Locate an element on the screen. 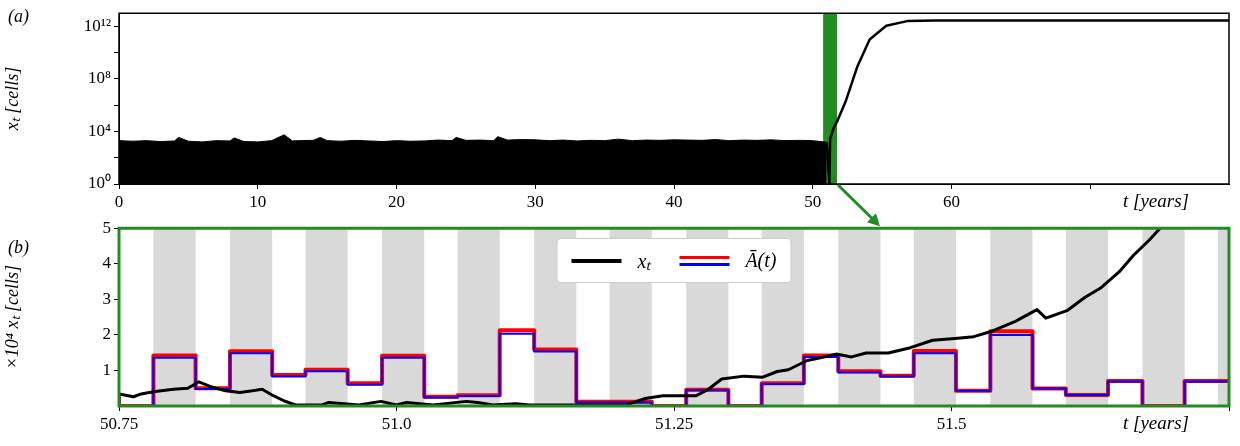  text: (b) is located at coordinates (18, 247).